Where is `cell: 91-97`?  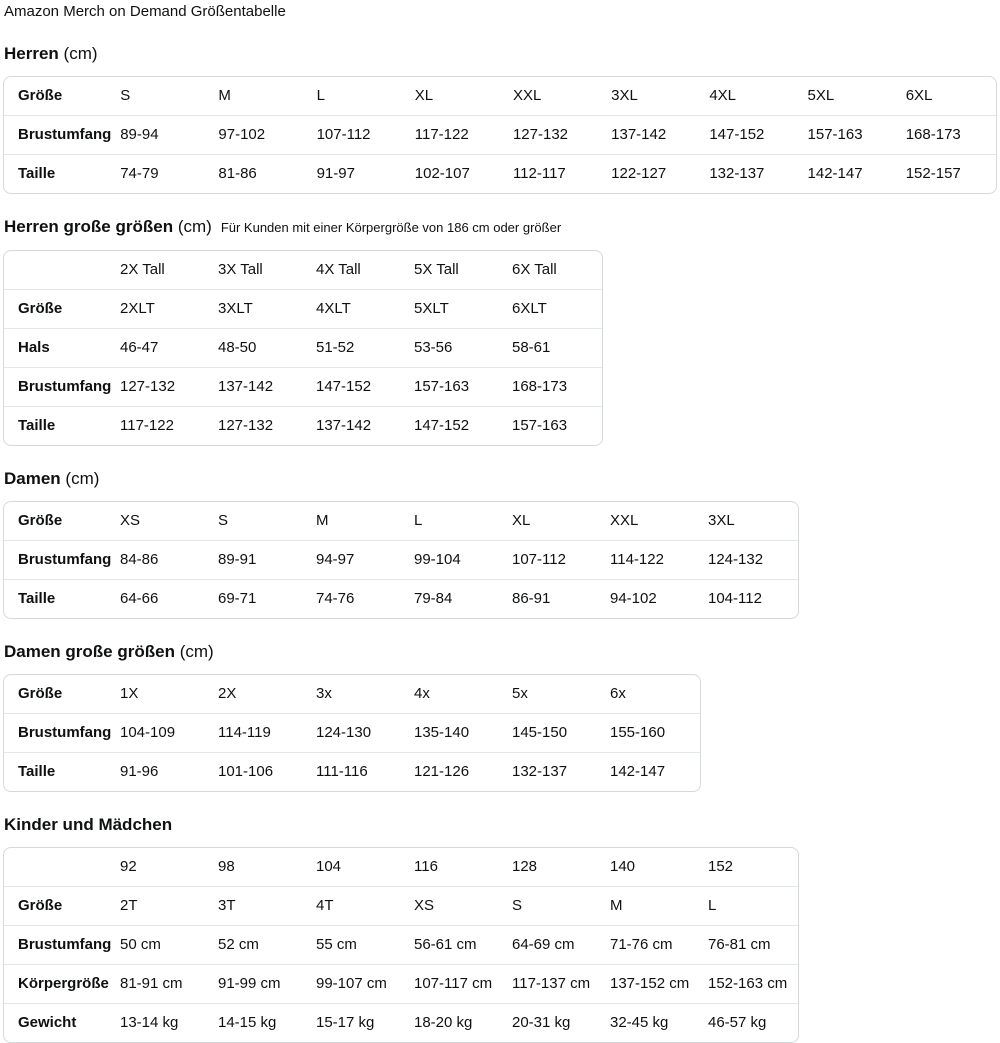
cell: 91-97 is located at coordinates (357, 173).